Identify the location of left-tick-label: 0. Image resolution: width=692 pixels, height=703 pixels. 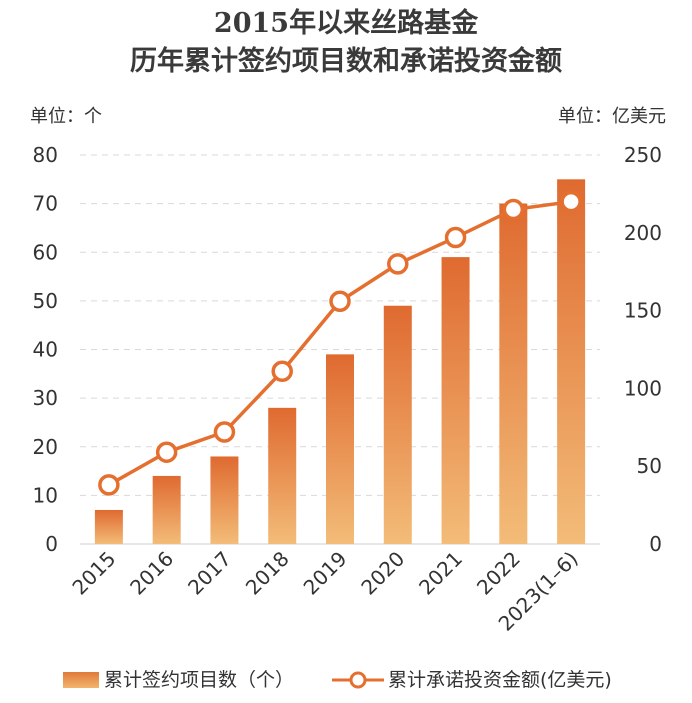
(51, 544).